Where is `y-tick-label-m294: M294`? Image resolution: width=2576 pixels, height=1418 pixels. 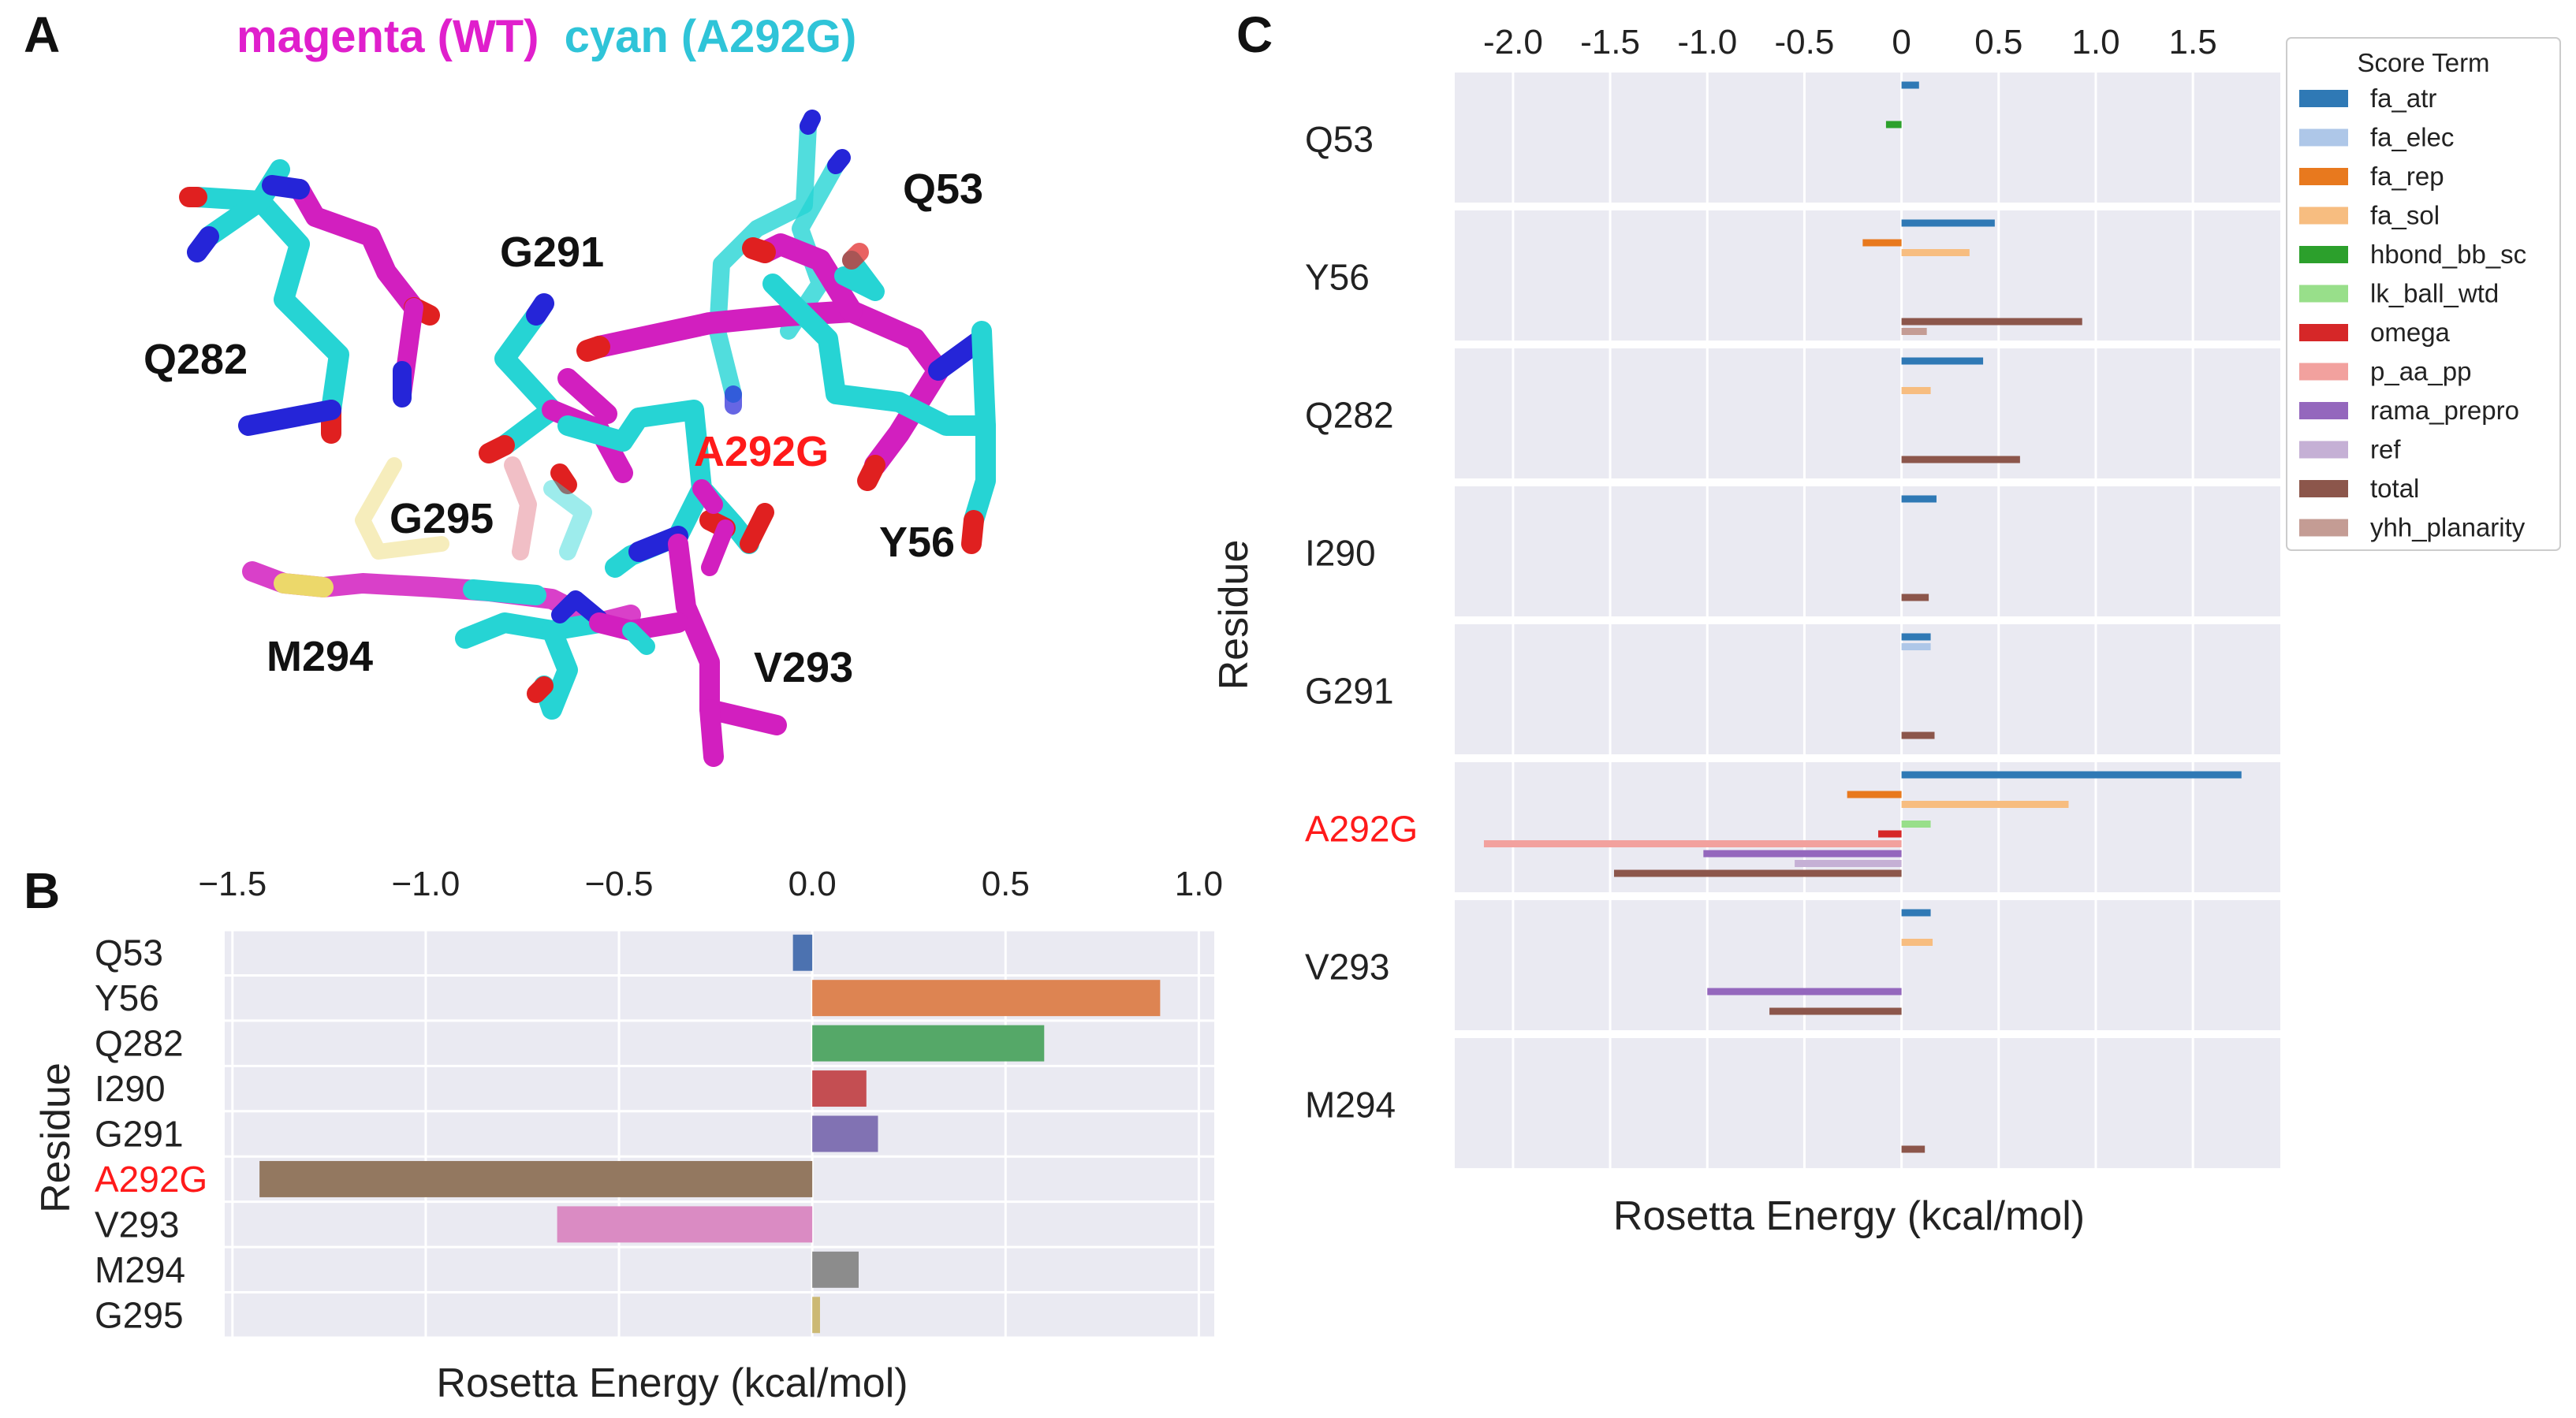 y-tick-label-m294: M294 is located at coordinates (140, 1269).